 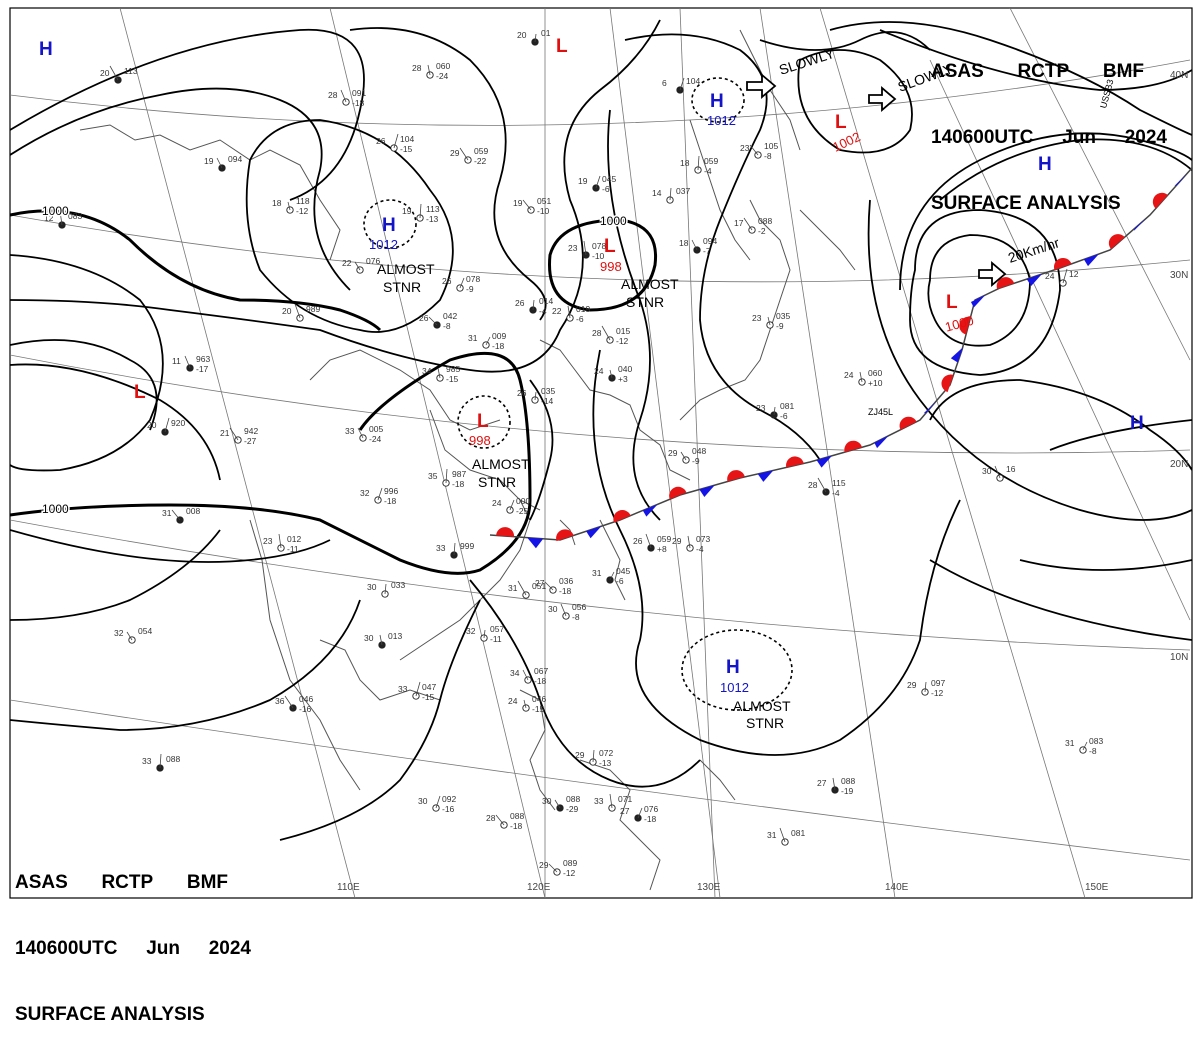 I want to click on station-tendency: -9, so click(x=780, y=326).